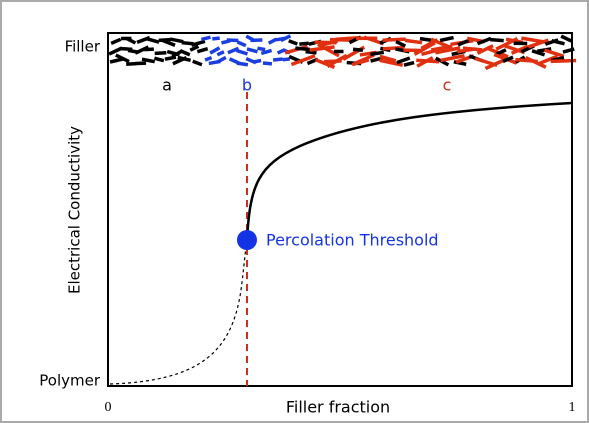 This screenshot has height=423, width=589. What do you see at coordinates (247, 85) in the screenshot?
I see `region-label: b` at bounding box center [247, 85].